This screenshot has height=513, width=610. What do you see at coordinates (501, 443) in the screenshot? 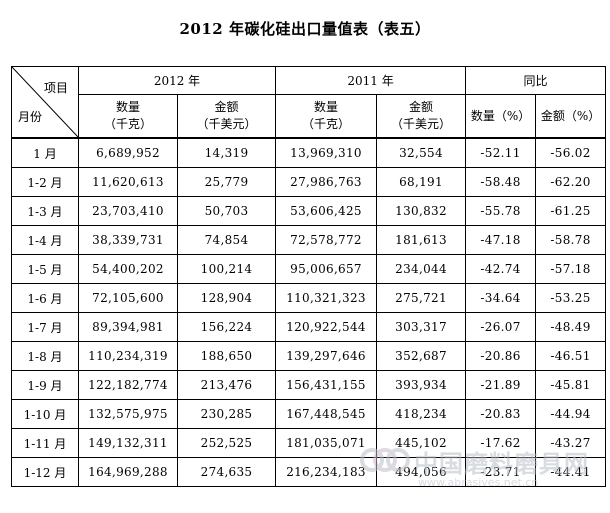
I see `row-quantity-pct-cell: -17.62` at bounding box center [501, 443].